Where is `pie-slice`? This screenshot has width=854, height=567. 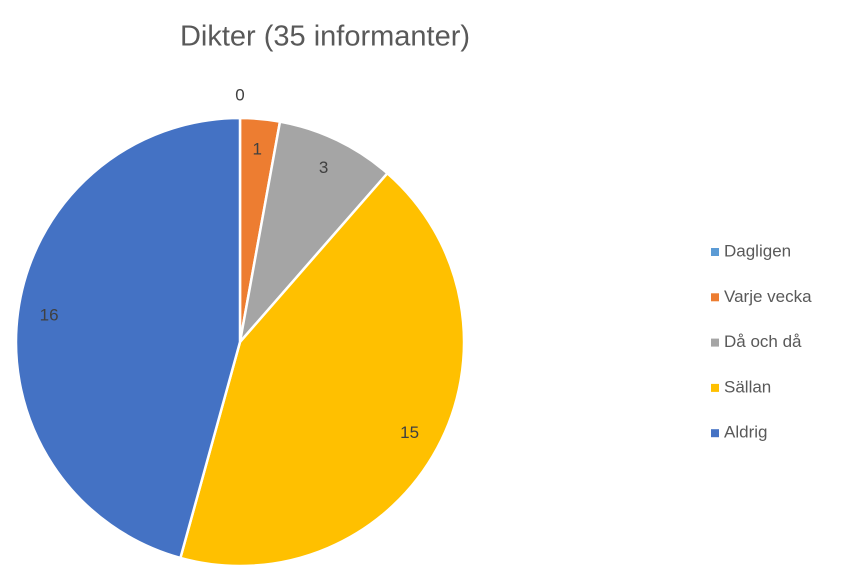
pie-slice is located at coordinates (313, 232).